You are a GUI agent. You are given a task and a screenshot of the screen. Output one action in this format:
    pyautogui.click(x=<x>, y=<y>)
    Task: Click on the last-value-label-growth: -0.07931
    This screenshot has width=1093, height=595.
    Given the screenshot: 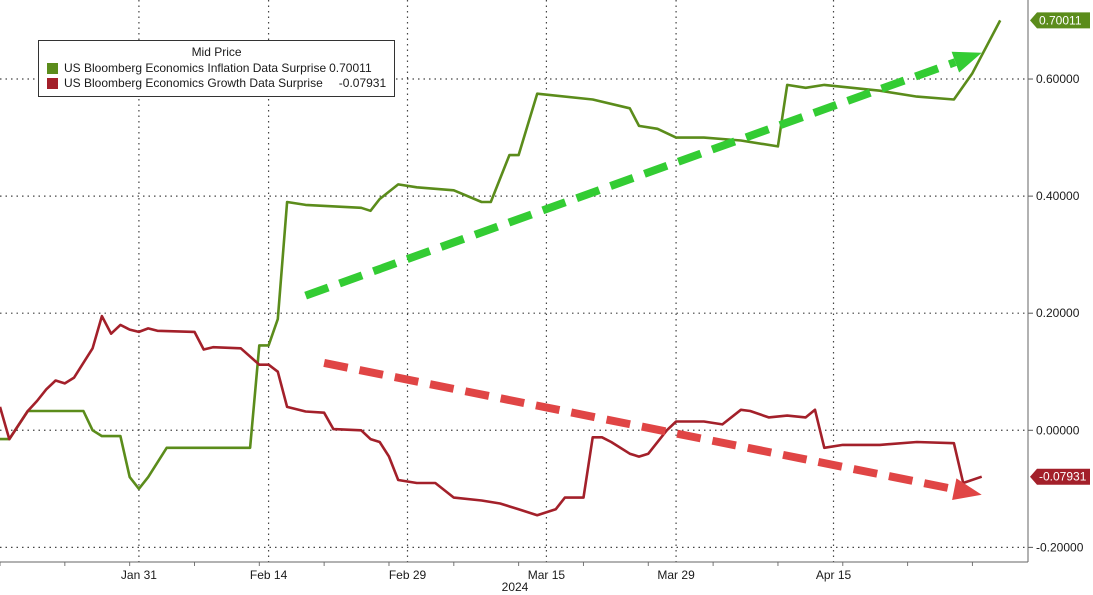 What is the action you would take?
    pyautogui.click(x=1063, y=477)
    